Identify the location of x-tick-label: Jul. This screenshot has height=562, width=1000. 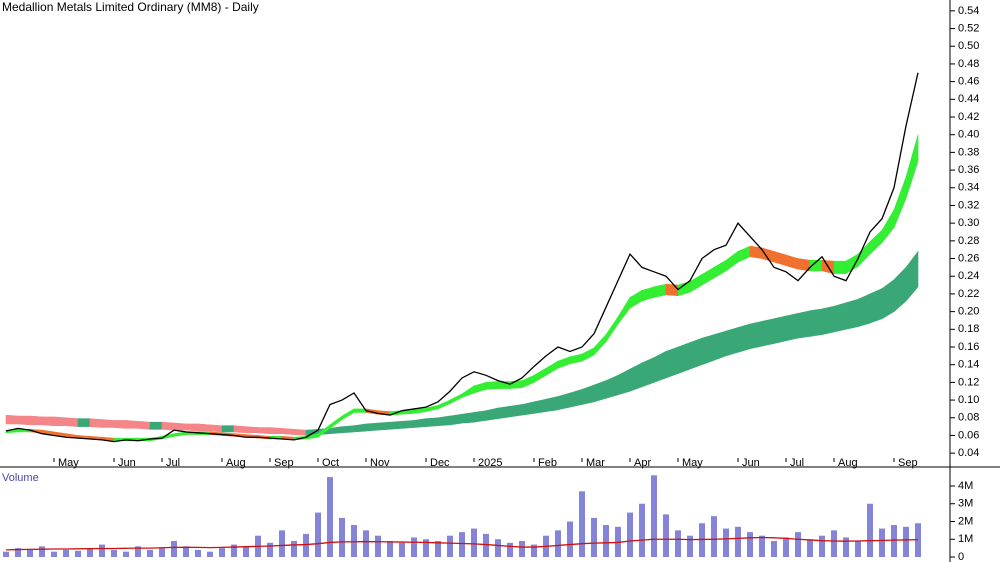
(797, 463).